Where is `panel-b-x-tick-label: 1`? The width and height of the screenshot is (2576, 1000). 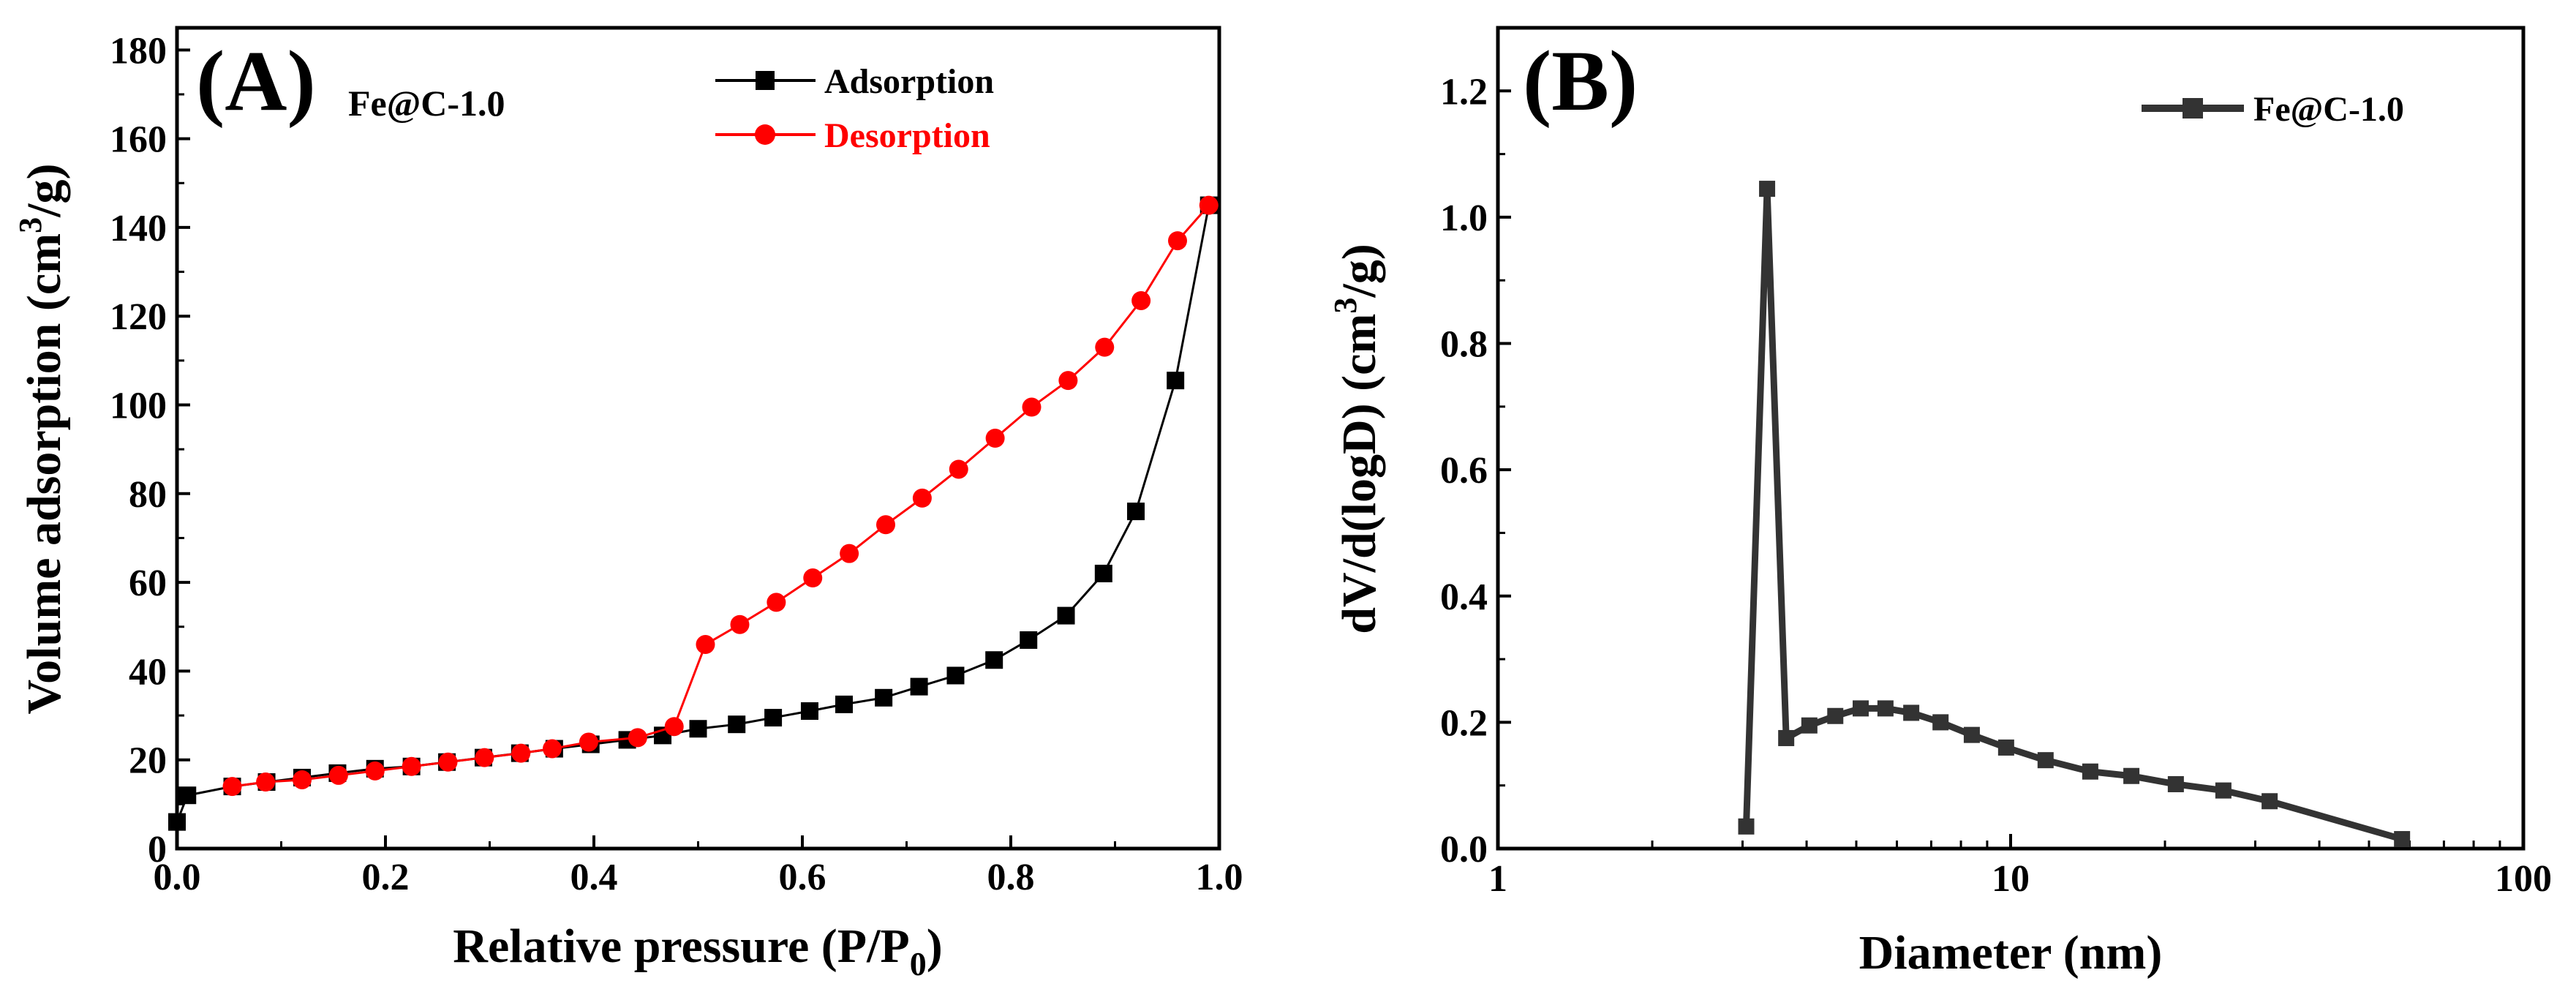
panel-b-x-tick-label: 1 is located at coordinates (1497, 879).